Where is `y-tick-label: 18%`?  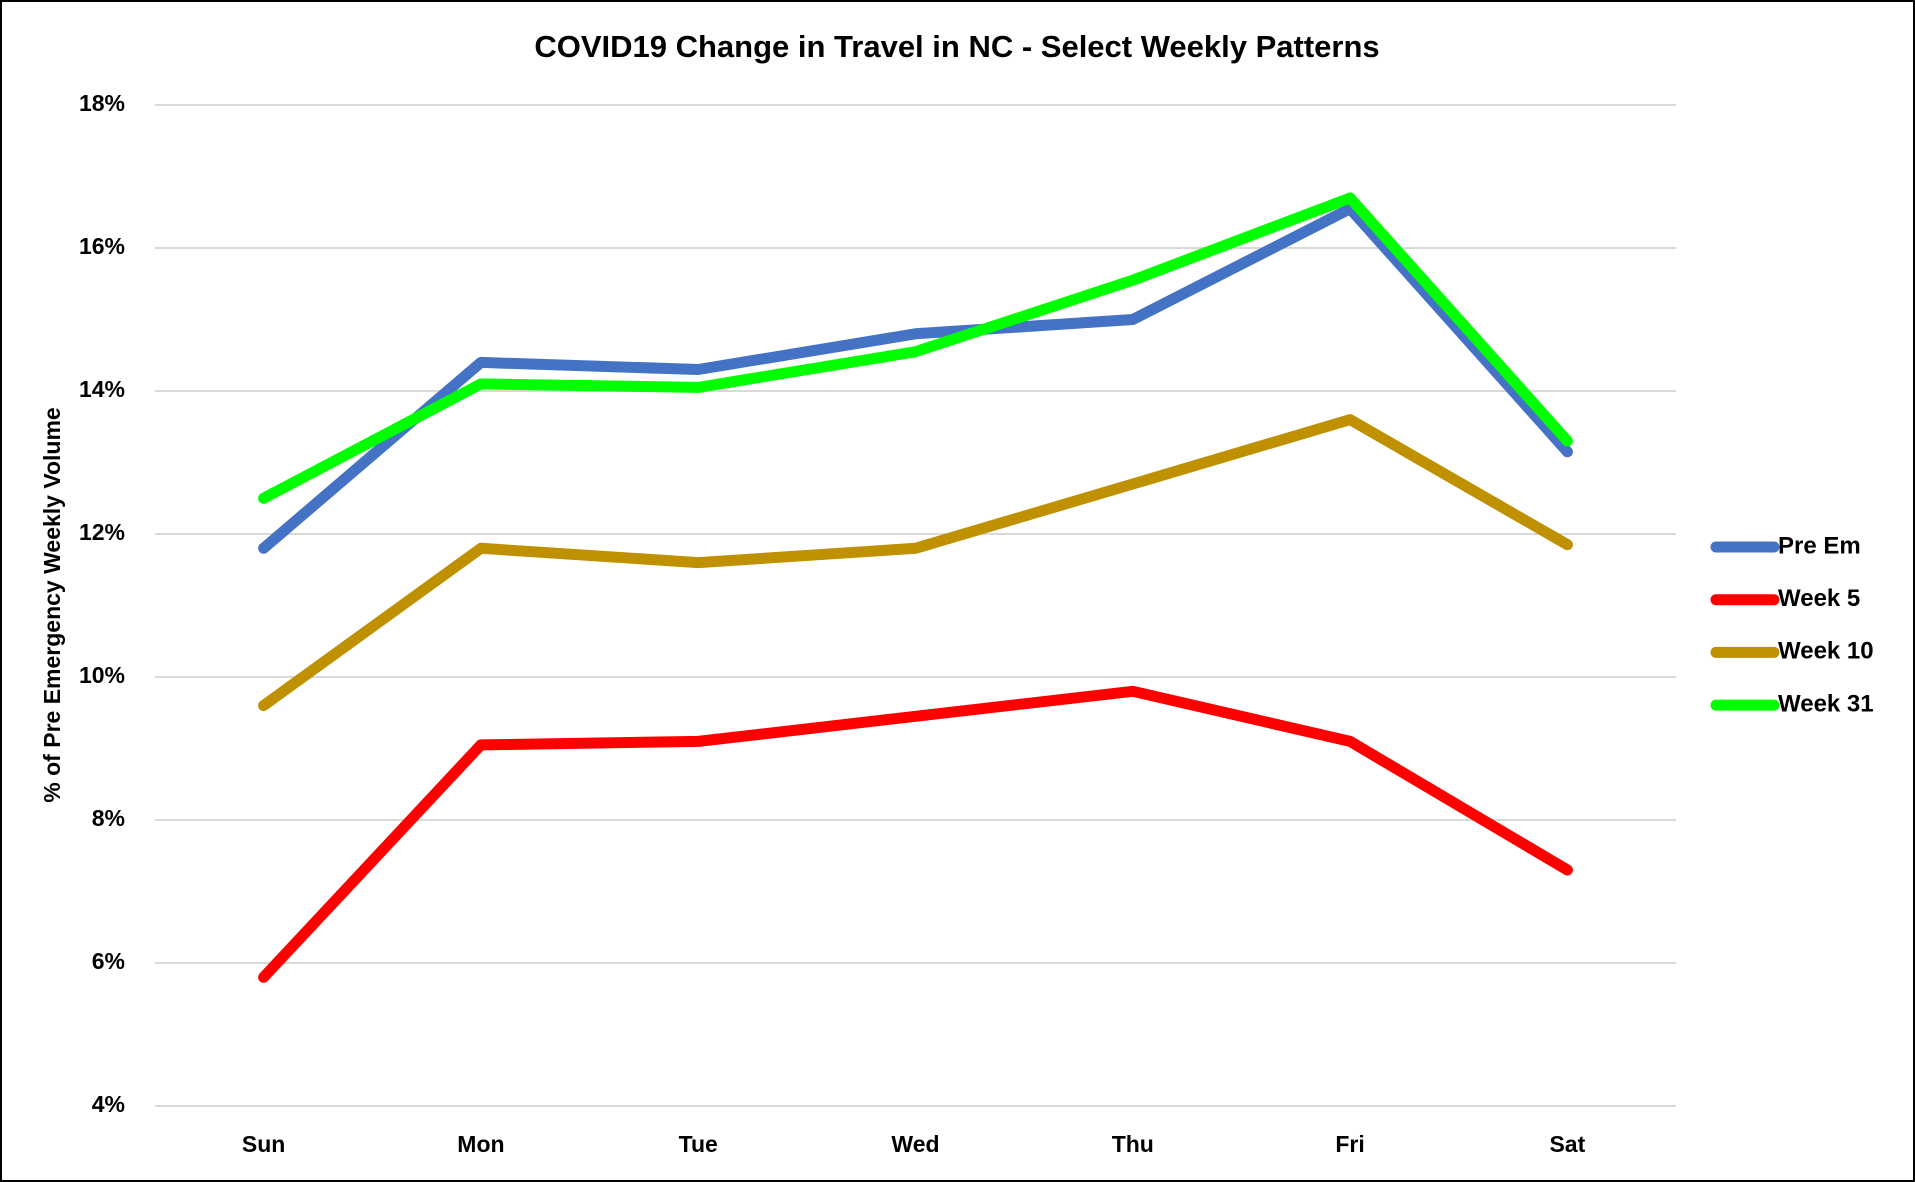 y-tick-label: 18% is located at coordinates (102, 103).